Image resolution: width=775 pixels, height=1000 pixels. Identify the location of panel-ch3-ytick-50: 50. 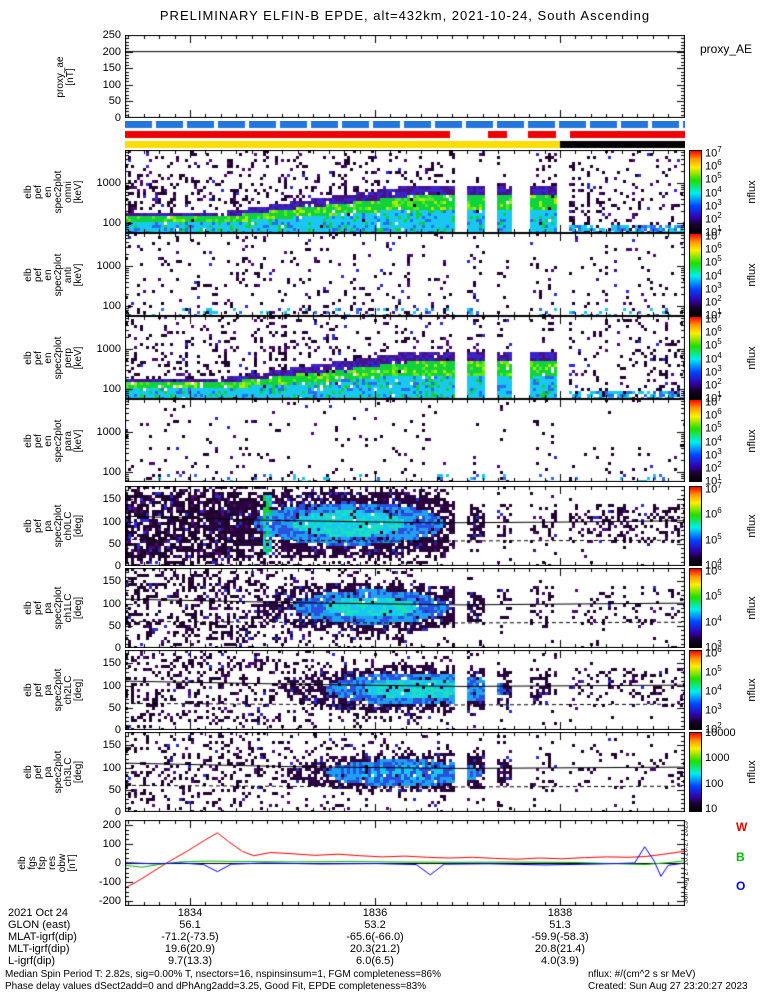
(114, 789).